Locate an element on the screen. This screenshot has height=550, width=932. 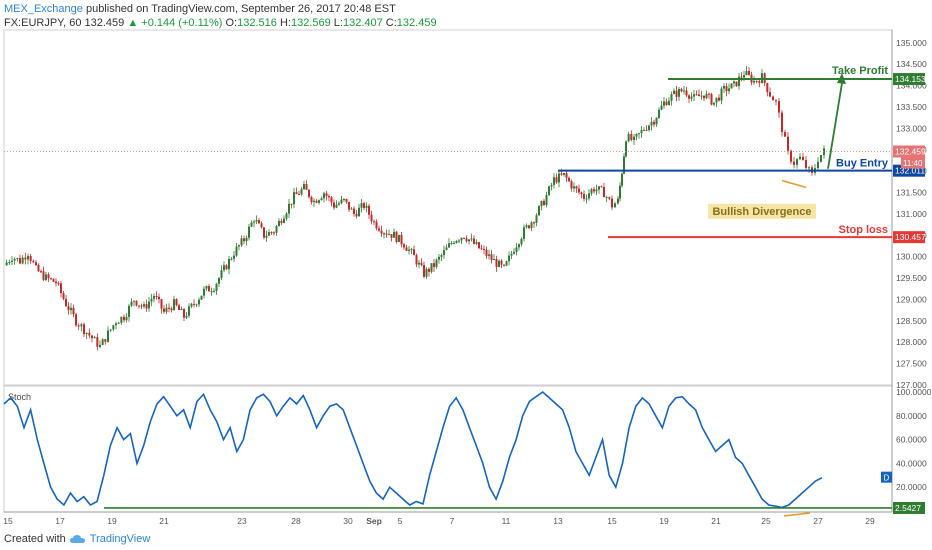
stoch-marker-badge is located at coordinates (886, 477).